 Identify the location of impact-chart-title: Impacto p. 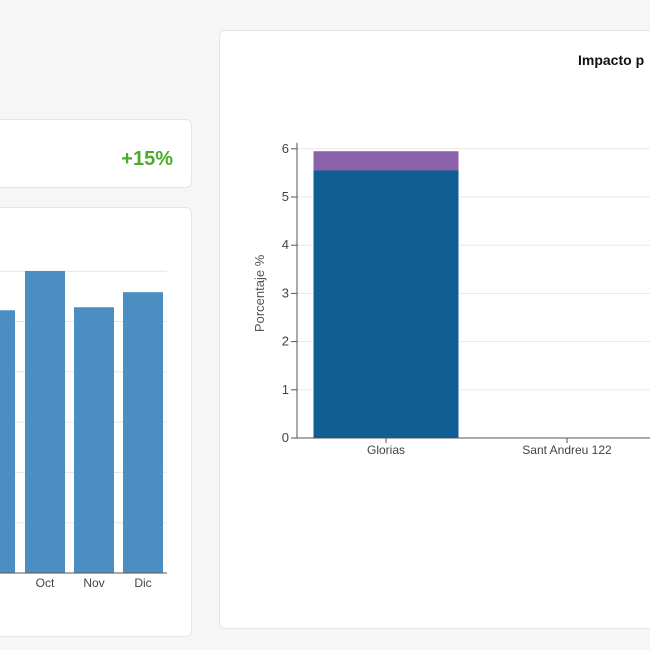
(611, 60).